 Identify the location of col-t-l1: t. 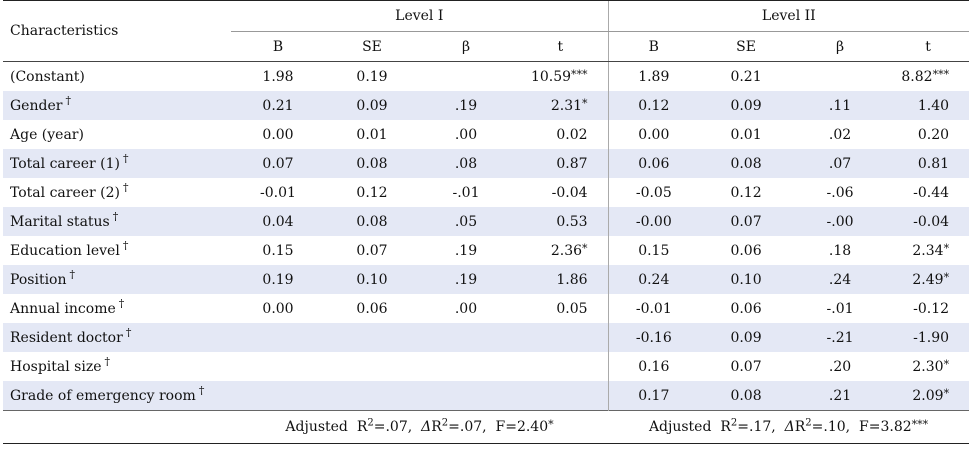
(561, 46).